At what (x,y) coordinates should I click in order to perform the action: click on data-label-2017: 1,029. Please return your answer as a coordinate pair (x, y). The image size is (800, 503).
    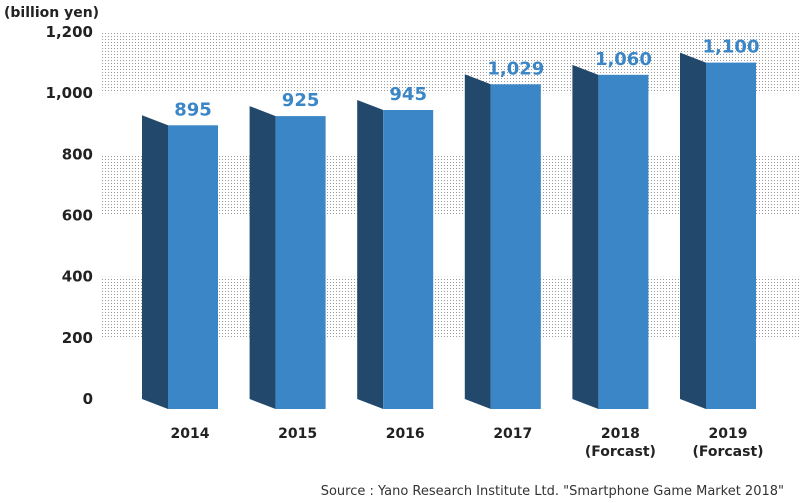
    Looking at the image, I should click on (515, 68).